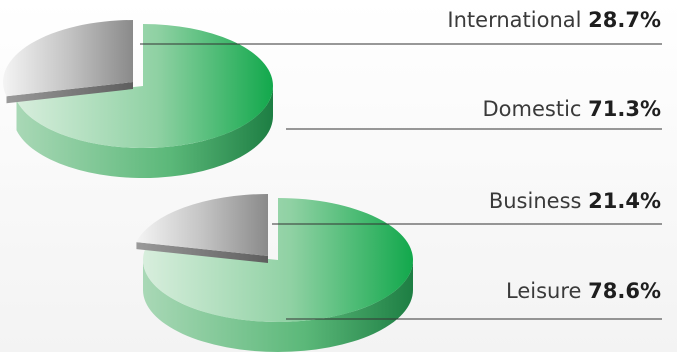 The height and width of the screenshot is (352, 677). I want to click on label-domestic-name: Domestic, so click(532, 109).